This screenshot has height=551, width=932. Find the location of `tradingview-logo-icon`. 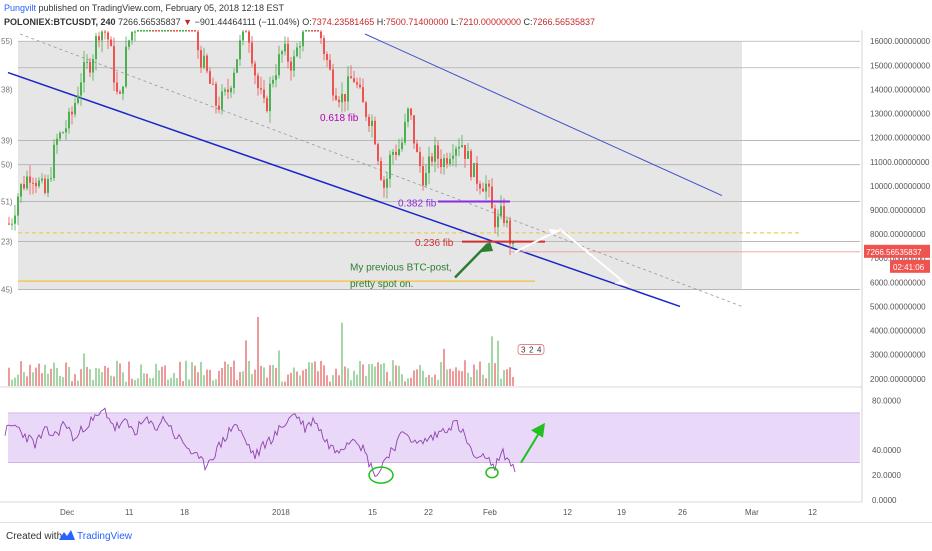

tradingview-logo-icon is located at coordinates (67, 535).